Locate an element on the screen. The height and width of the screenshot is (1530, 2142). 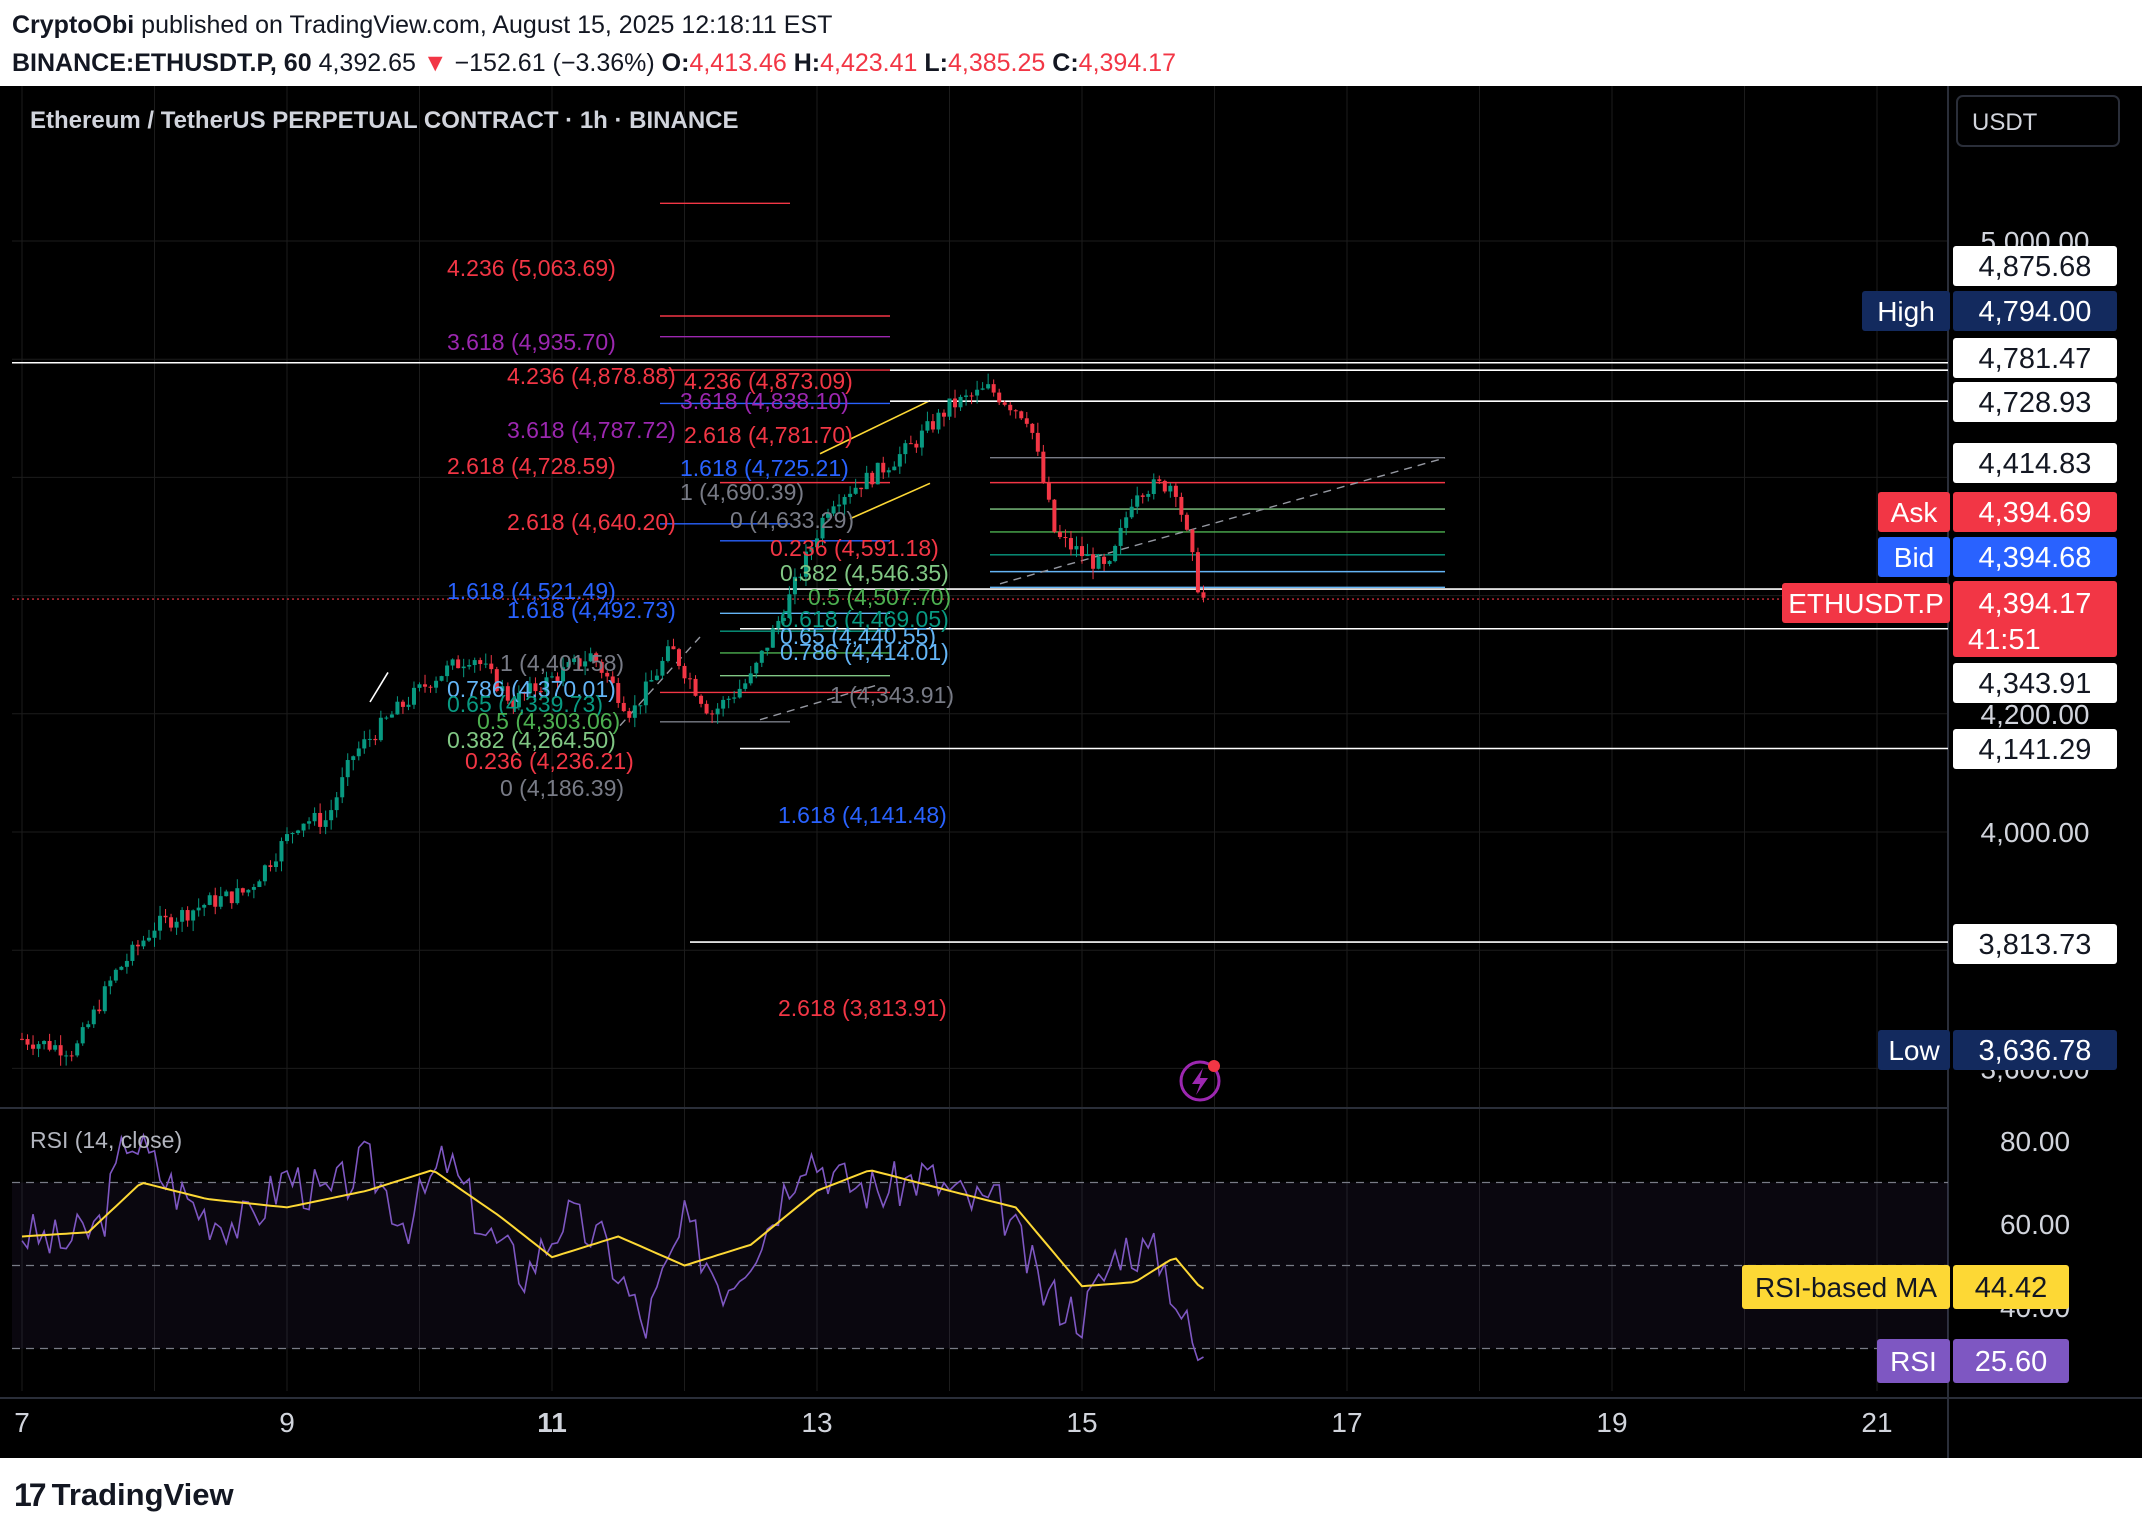
price-label: 4,141.29 is located at coordinates (2035, 749).